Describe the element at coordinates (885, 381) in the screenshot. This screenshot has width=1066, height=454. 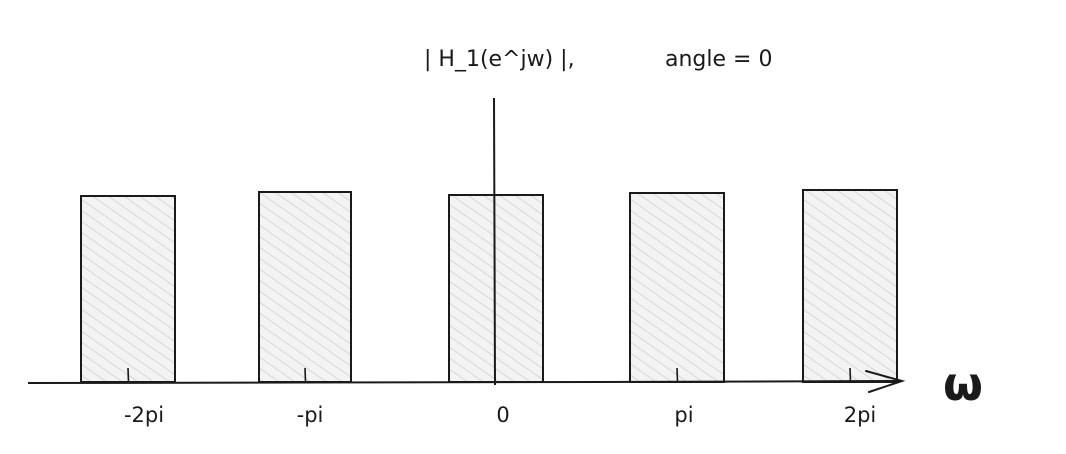
I see `axis-arrowhead` at that location.